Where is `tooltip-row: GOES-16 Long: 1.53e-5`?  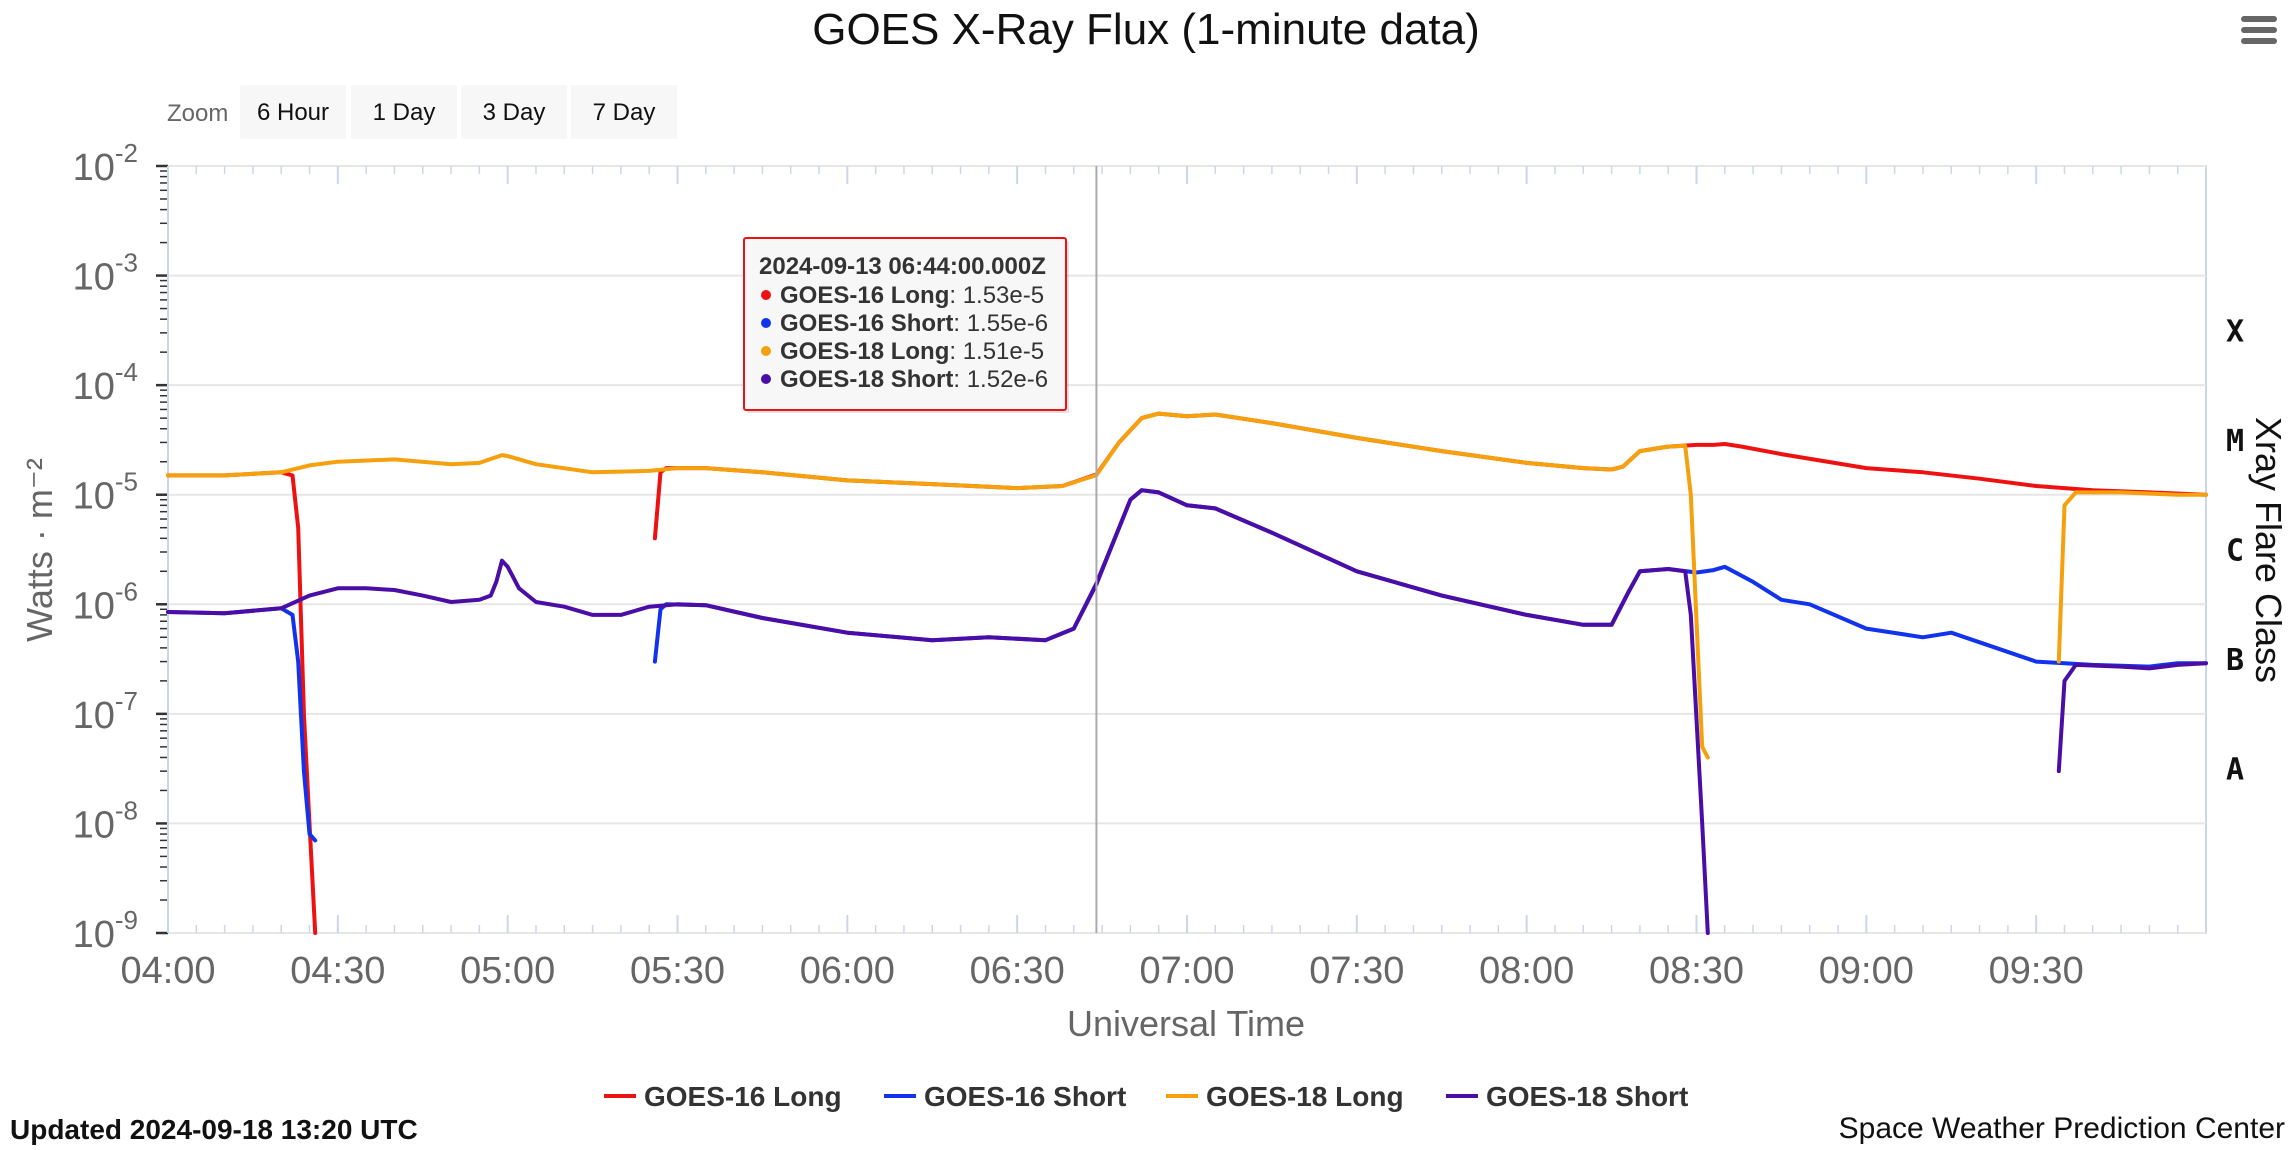 tooltip-row: GOES-16 Long: 1.53e-5 is located at coordinates (912, 295).